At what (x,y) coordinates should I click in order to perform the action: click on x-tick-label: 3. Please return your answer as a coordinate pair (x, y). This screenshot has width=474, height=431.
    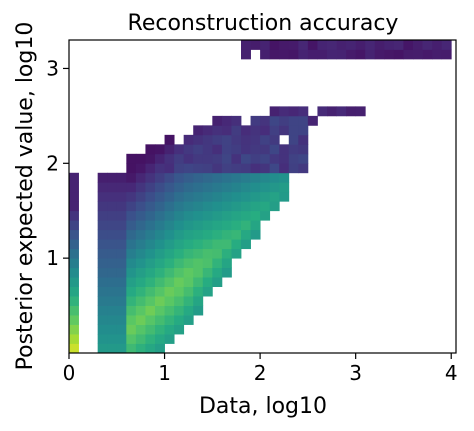
    Looking at the image, I should click on (355, 373).